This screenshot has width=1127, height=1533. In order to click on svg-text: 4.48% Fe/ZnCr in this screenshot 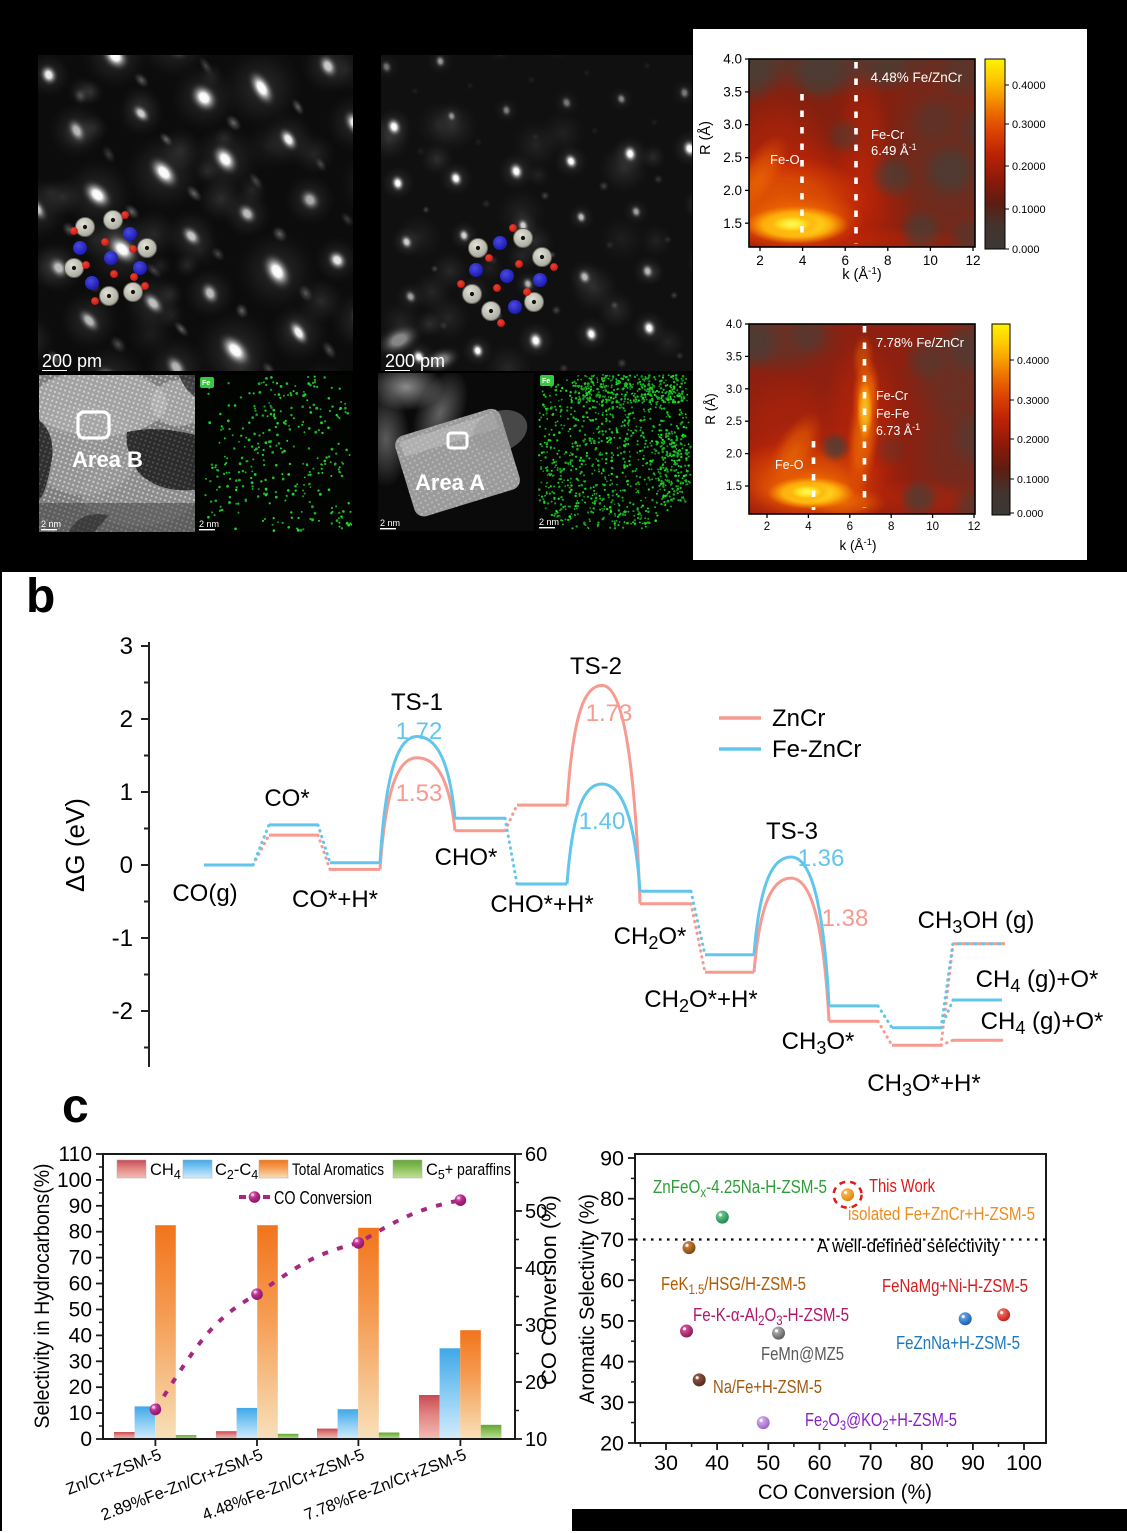, I will do `click(916, 77)`.